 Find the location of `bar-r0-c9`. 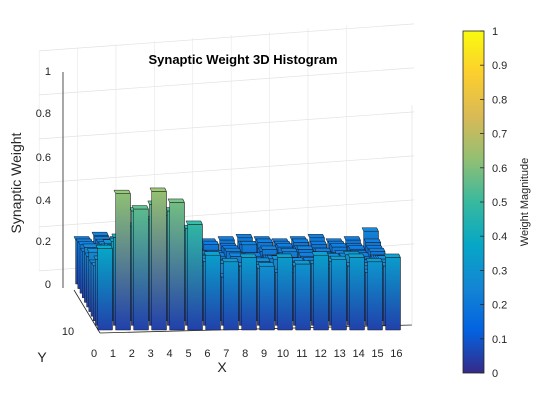

bar-r0-c9 is located at coordinates (266, 296).